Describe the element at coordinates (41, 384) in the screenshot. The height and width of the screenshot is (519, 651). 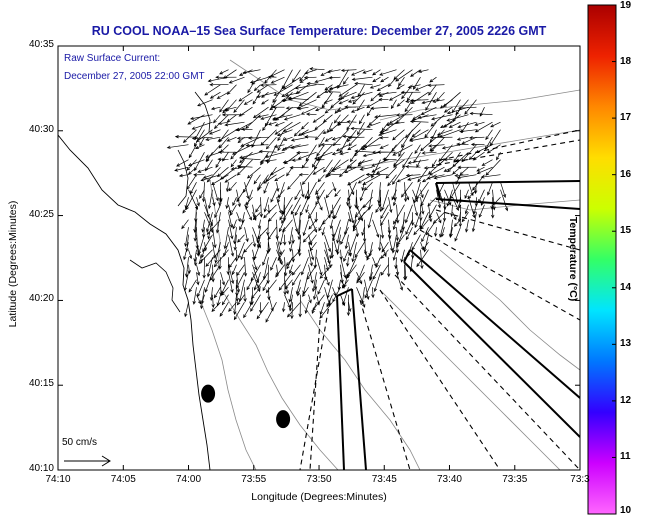
I see `y-tick-label: 40:15` at that location.